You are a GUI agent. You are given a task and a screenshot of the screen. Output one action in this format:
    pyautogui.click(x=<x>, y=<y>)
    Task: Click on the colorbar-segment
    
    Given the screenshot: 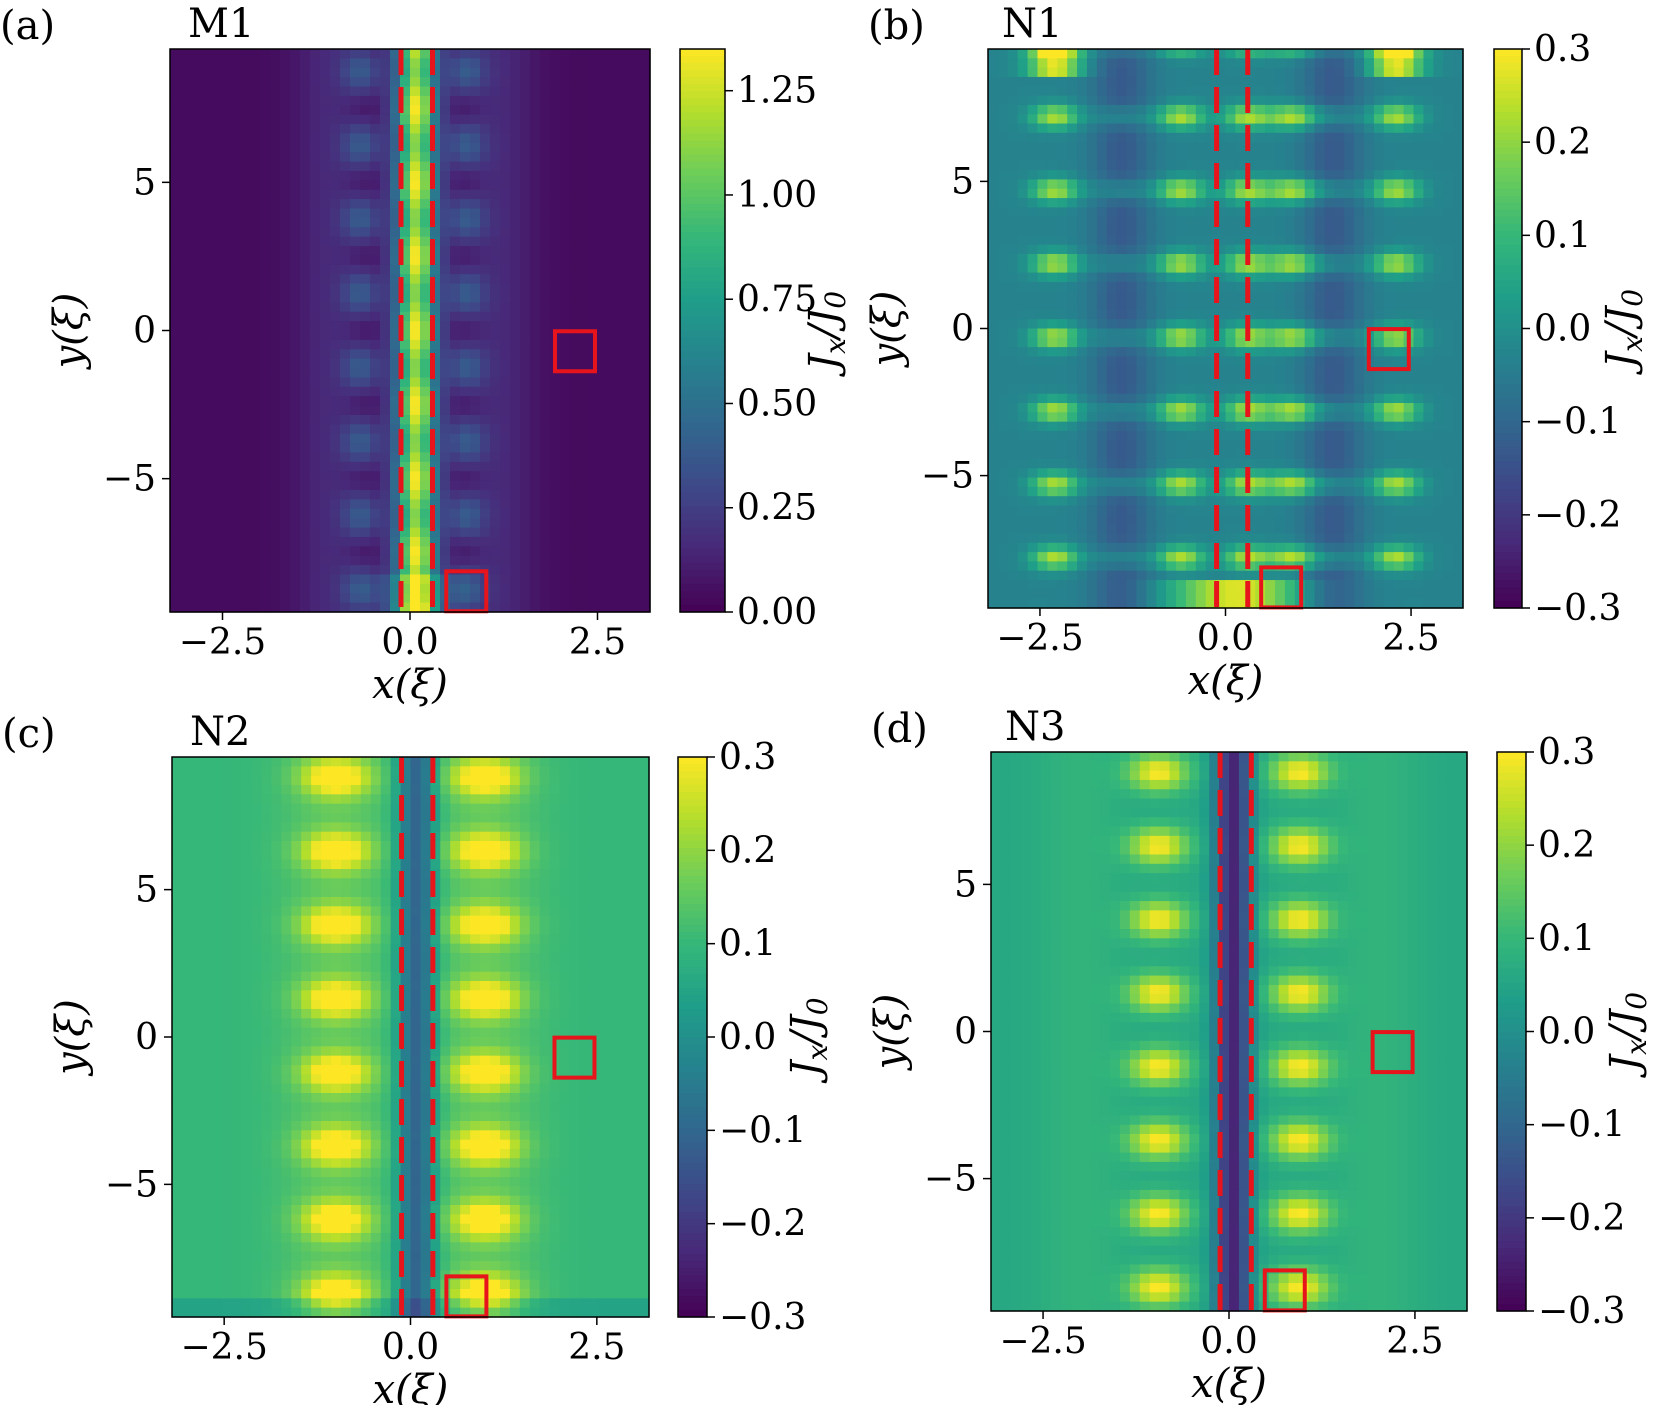 What is the action you would take?
    pyautogui.click(x=702, y=313)
    